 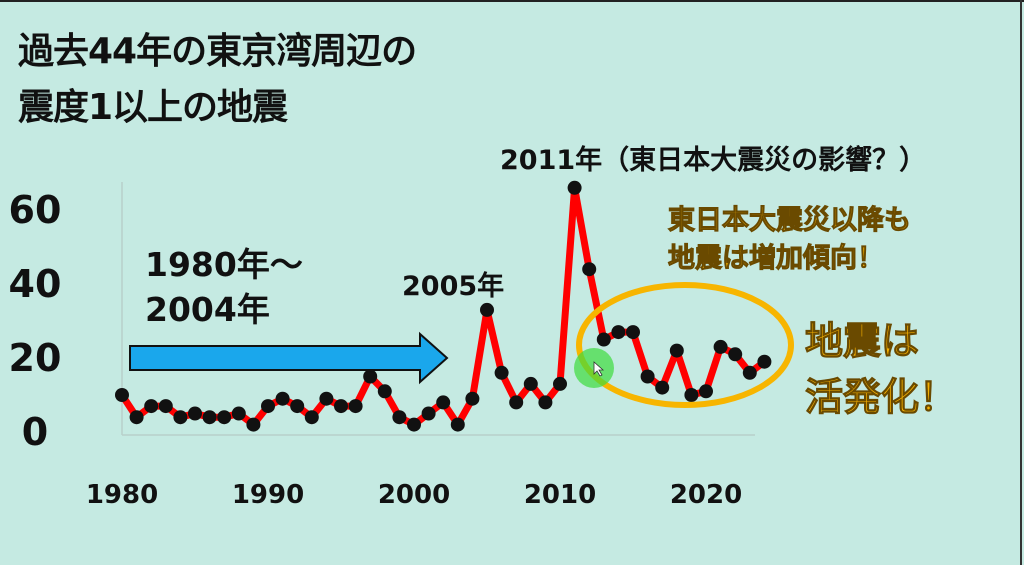 What do you see at coordinates (706, 495) in the screenshot?
I see `x-tick-label: 2020` at bounding box center [706, 495].